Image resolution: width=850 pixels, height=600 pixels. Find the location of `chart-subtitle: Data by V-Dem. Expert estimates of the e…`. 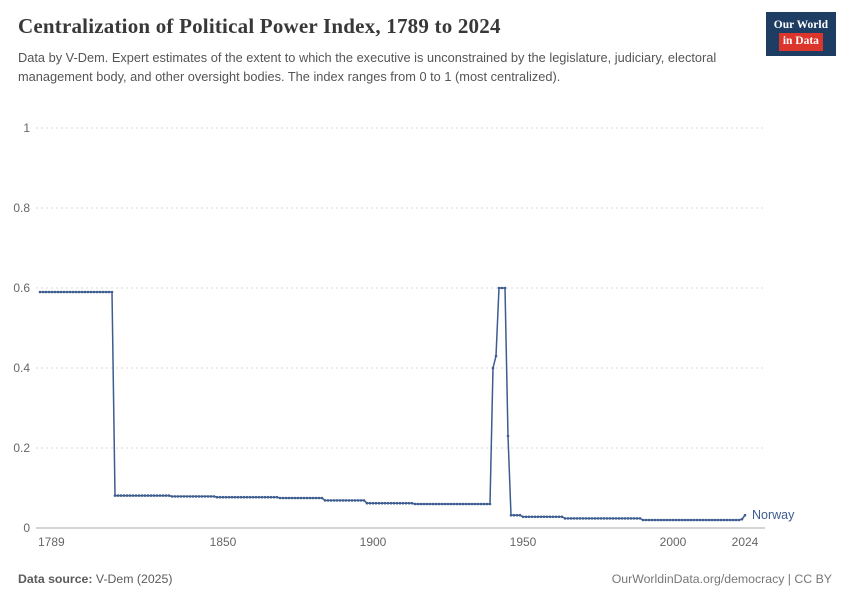

chart-subtitle: Data by V-Dem. Expert estimates of the e… is located at coordinates (367, 67).